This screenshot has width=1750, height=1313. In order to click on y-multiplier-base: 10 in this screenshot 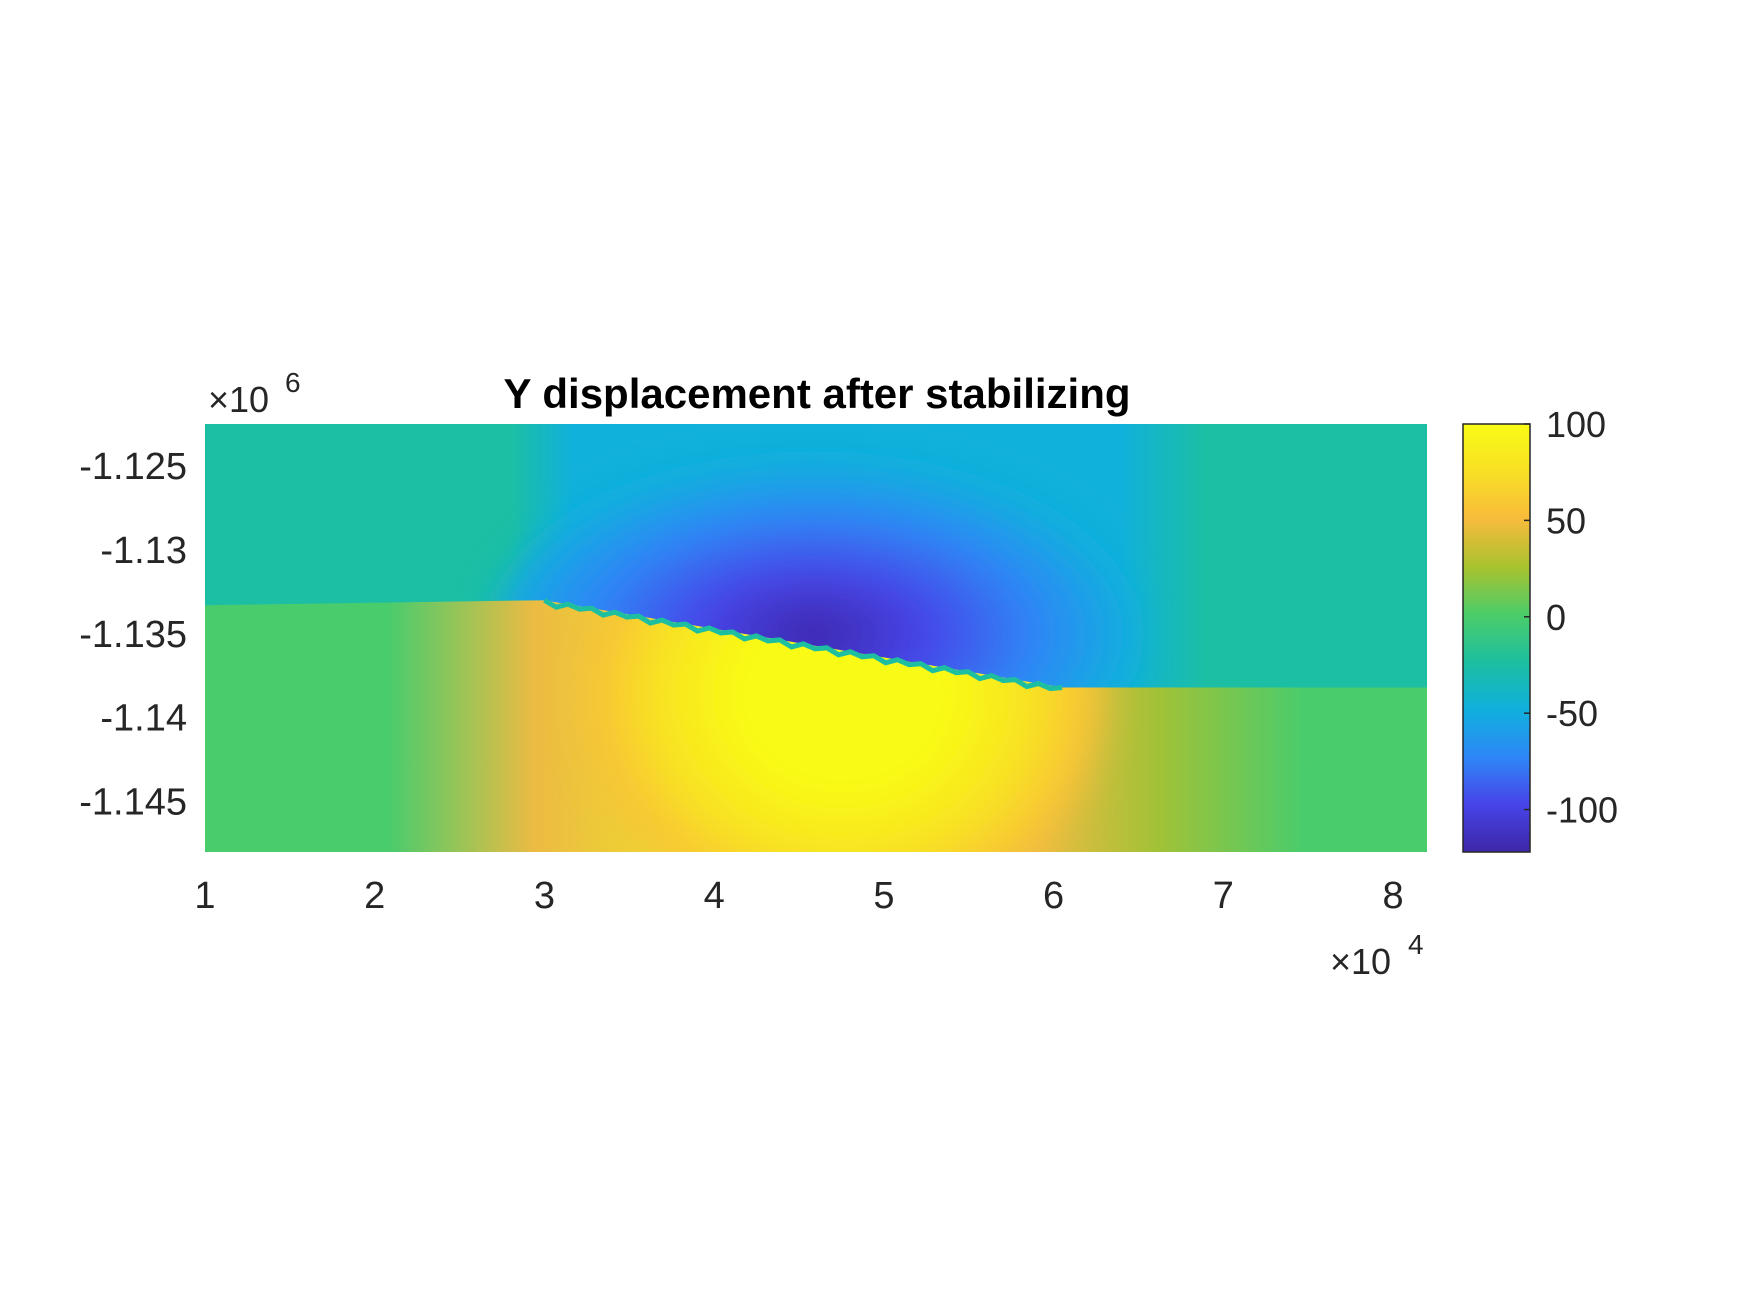, I will do `click(249, 399)`.